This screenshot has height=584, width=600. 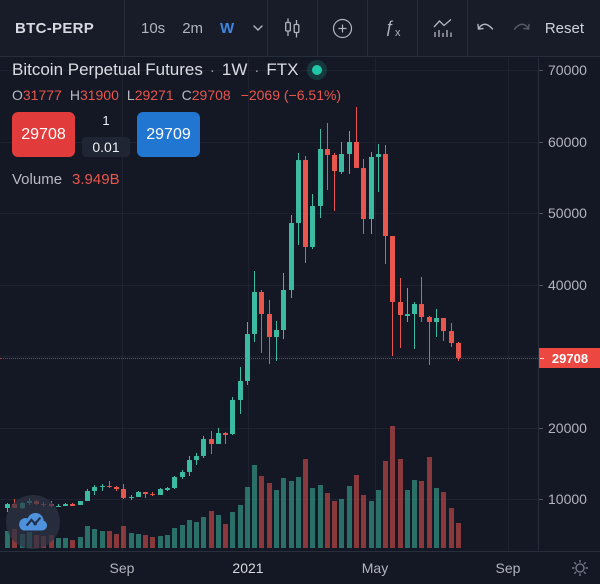 What do you see at coordinates (234, 69) in the screenshot?
I see `title-interval: 1W` at bounding box center [234, 69].